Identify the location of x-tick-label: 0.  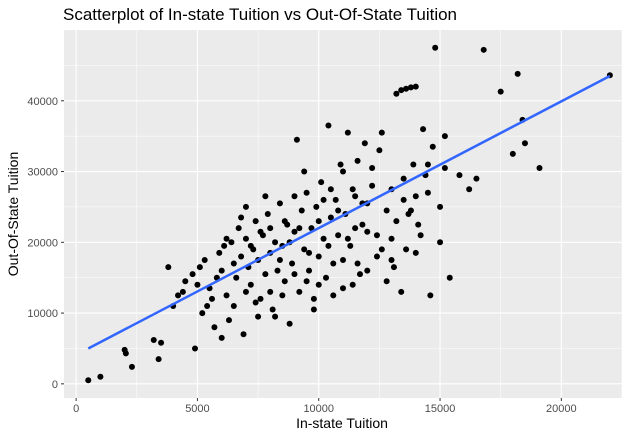
(76, 409).